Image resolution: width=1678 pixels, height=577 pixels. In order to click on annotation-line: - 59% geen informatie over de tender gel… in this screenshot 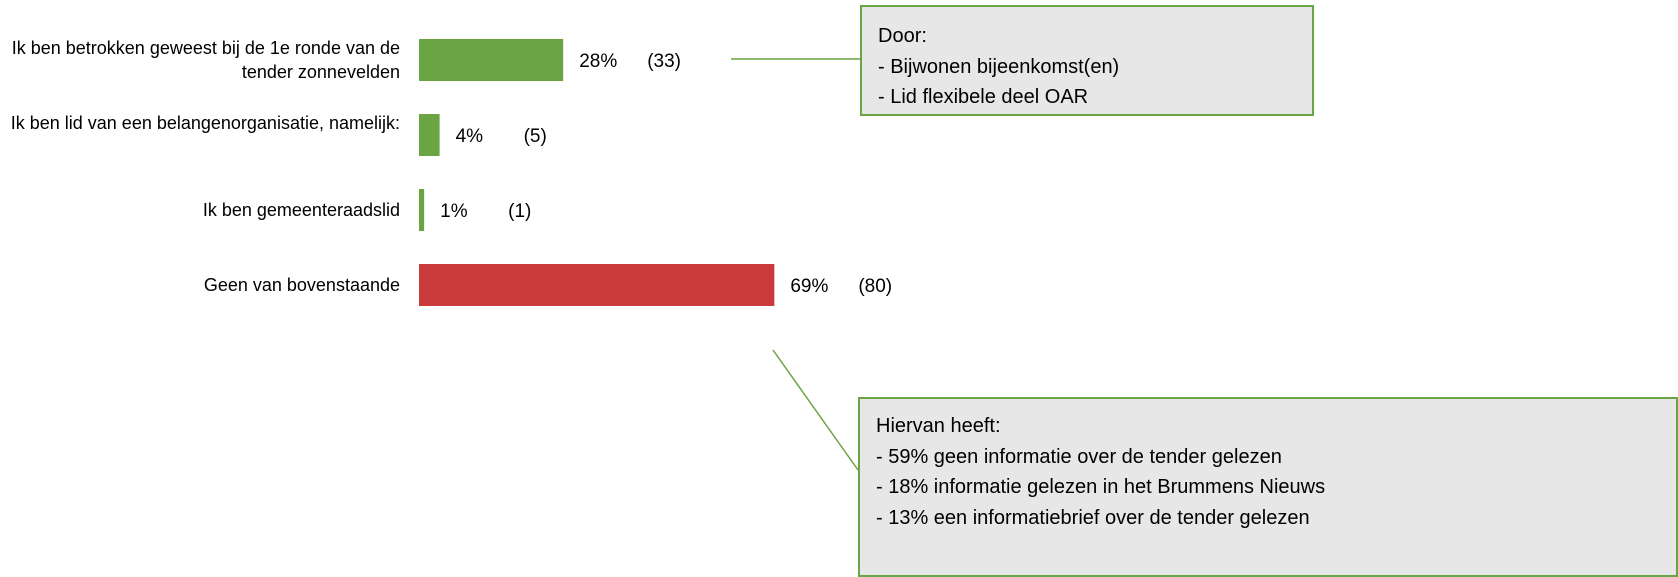, I will do `click(1079, 456)`.